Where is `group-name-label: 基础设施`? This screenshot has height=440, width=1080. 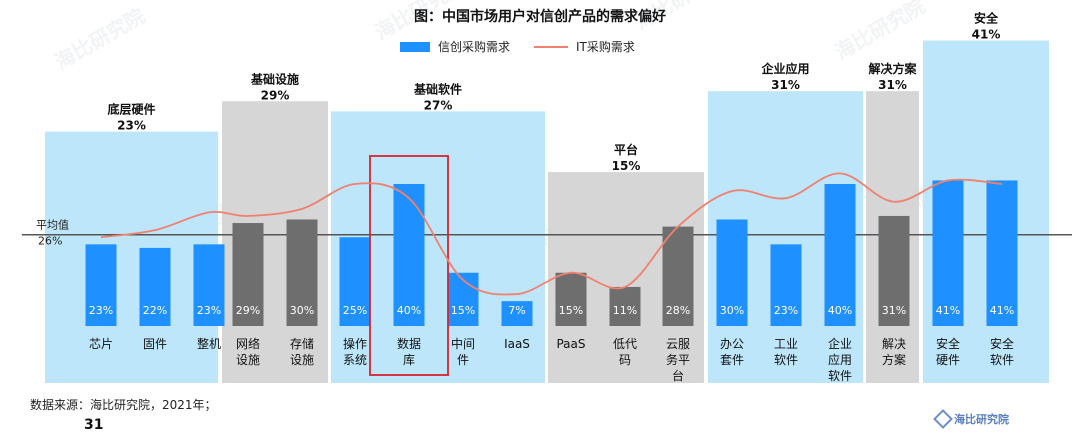 group-name-label: 基础设施 is located at coordinates (274, 78).